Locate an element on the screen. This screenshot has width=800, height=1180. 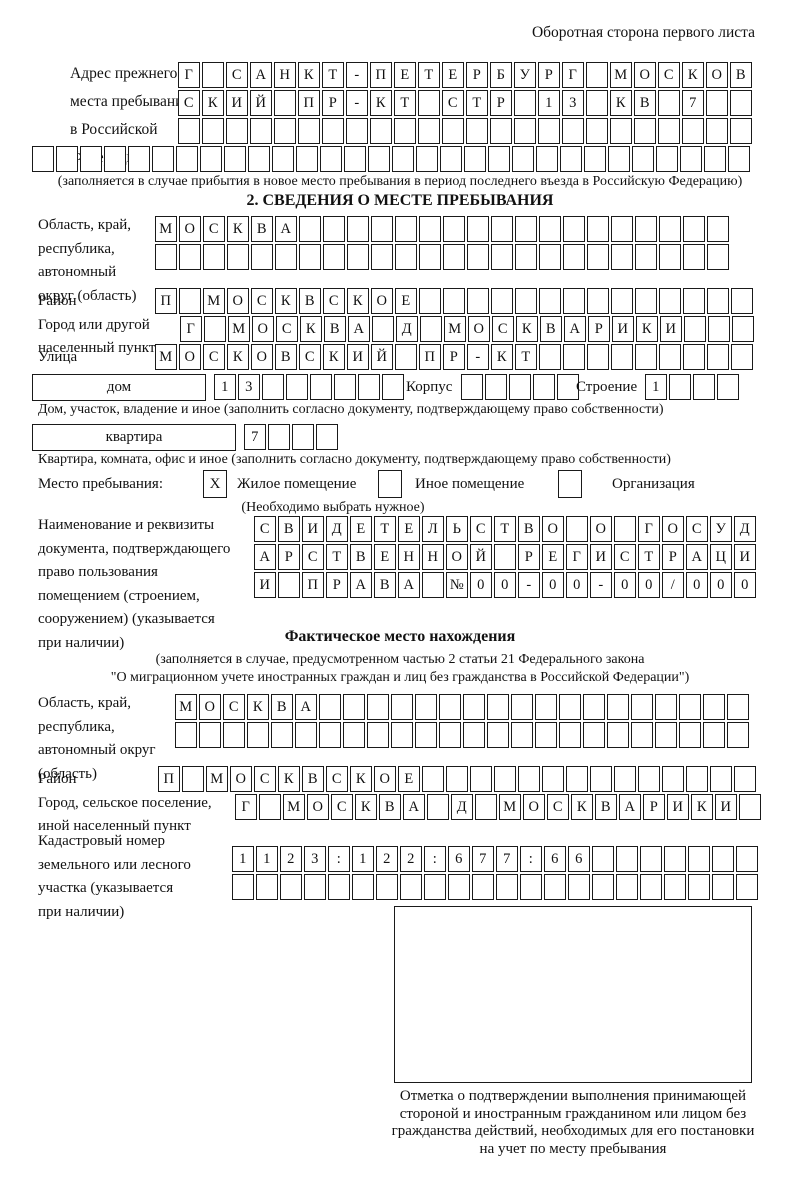
char-box: Й is located at coordinates (382, 357).